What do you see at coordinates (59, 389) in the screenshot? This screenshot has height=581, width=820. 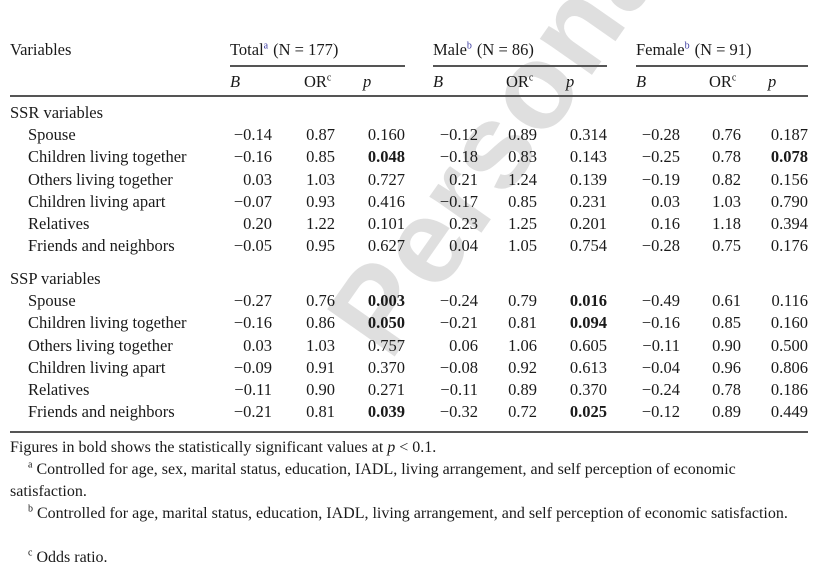 I see `row-label: Relatives` at bounding box center [59, 389].